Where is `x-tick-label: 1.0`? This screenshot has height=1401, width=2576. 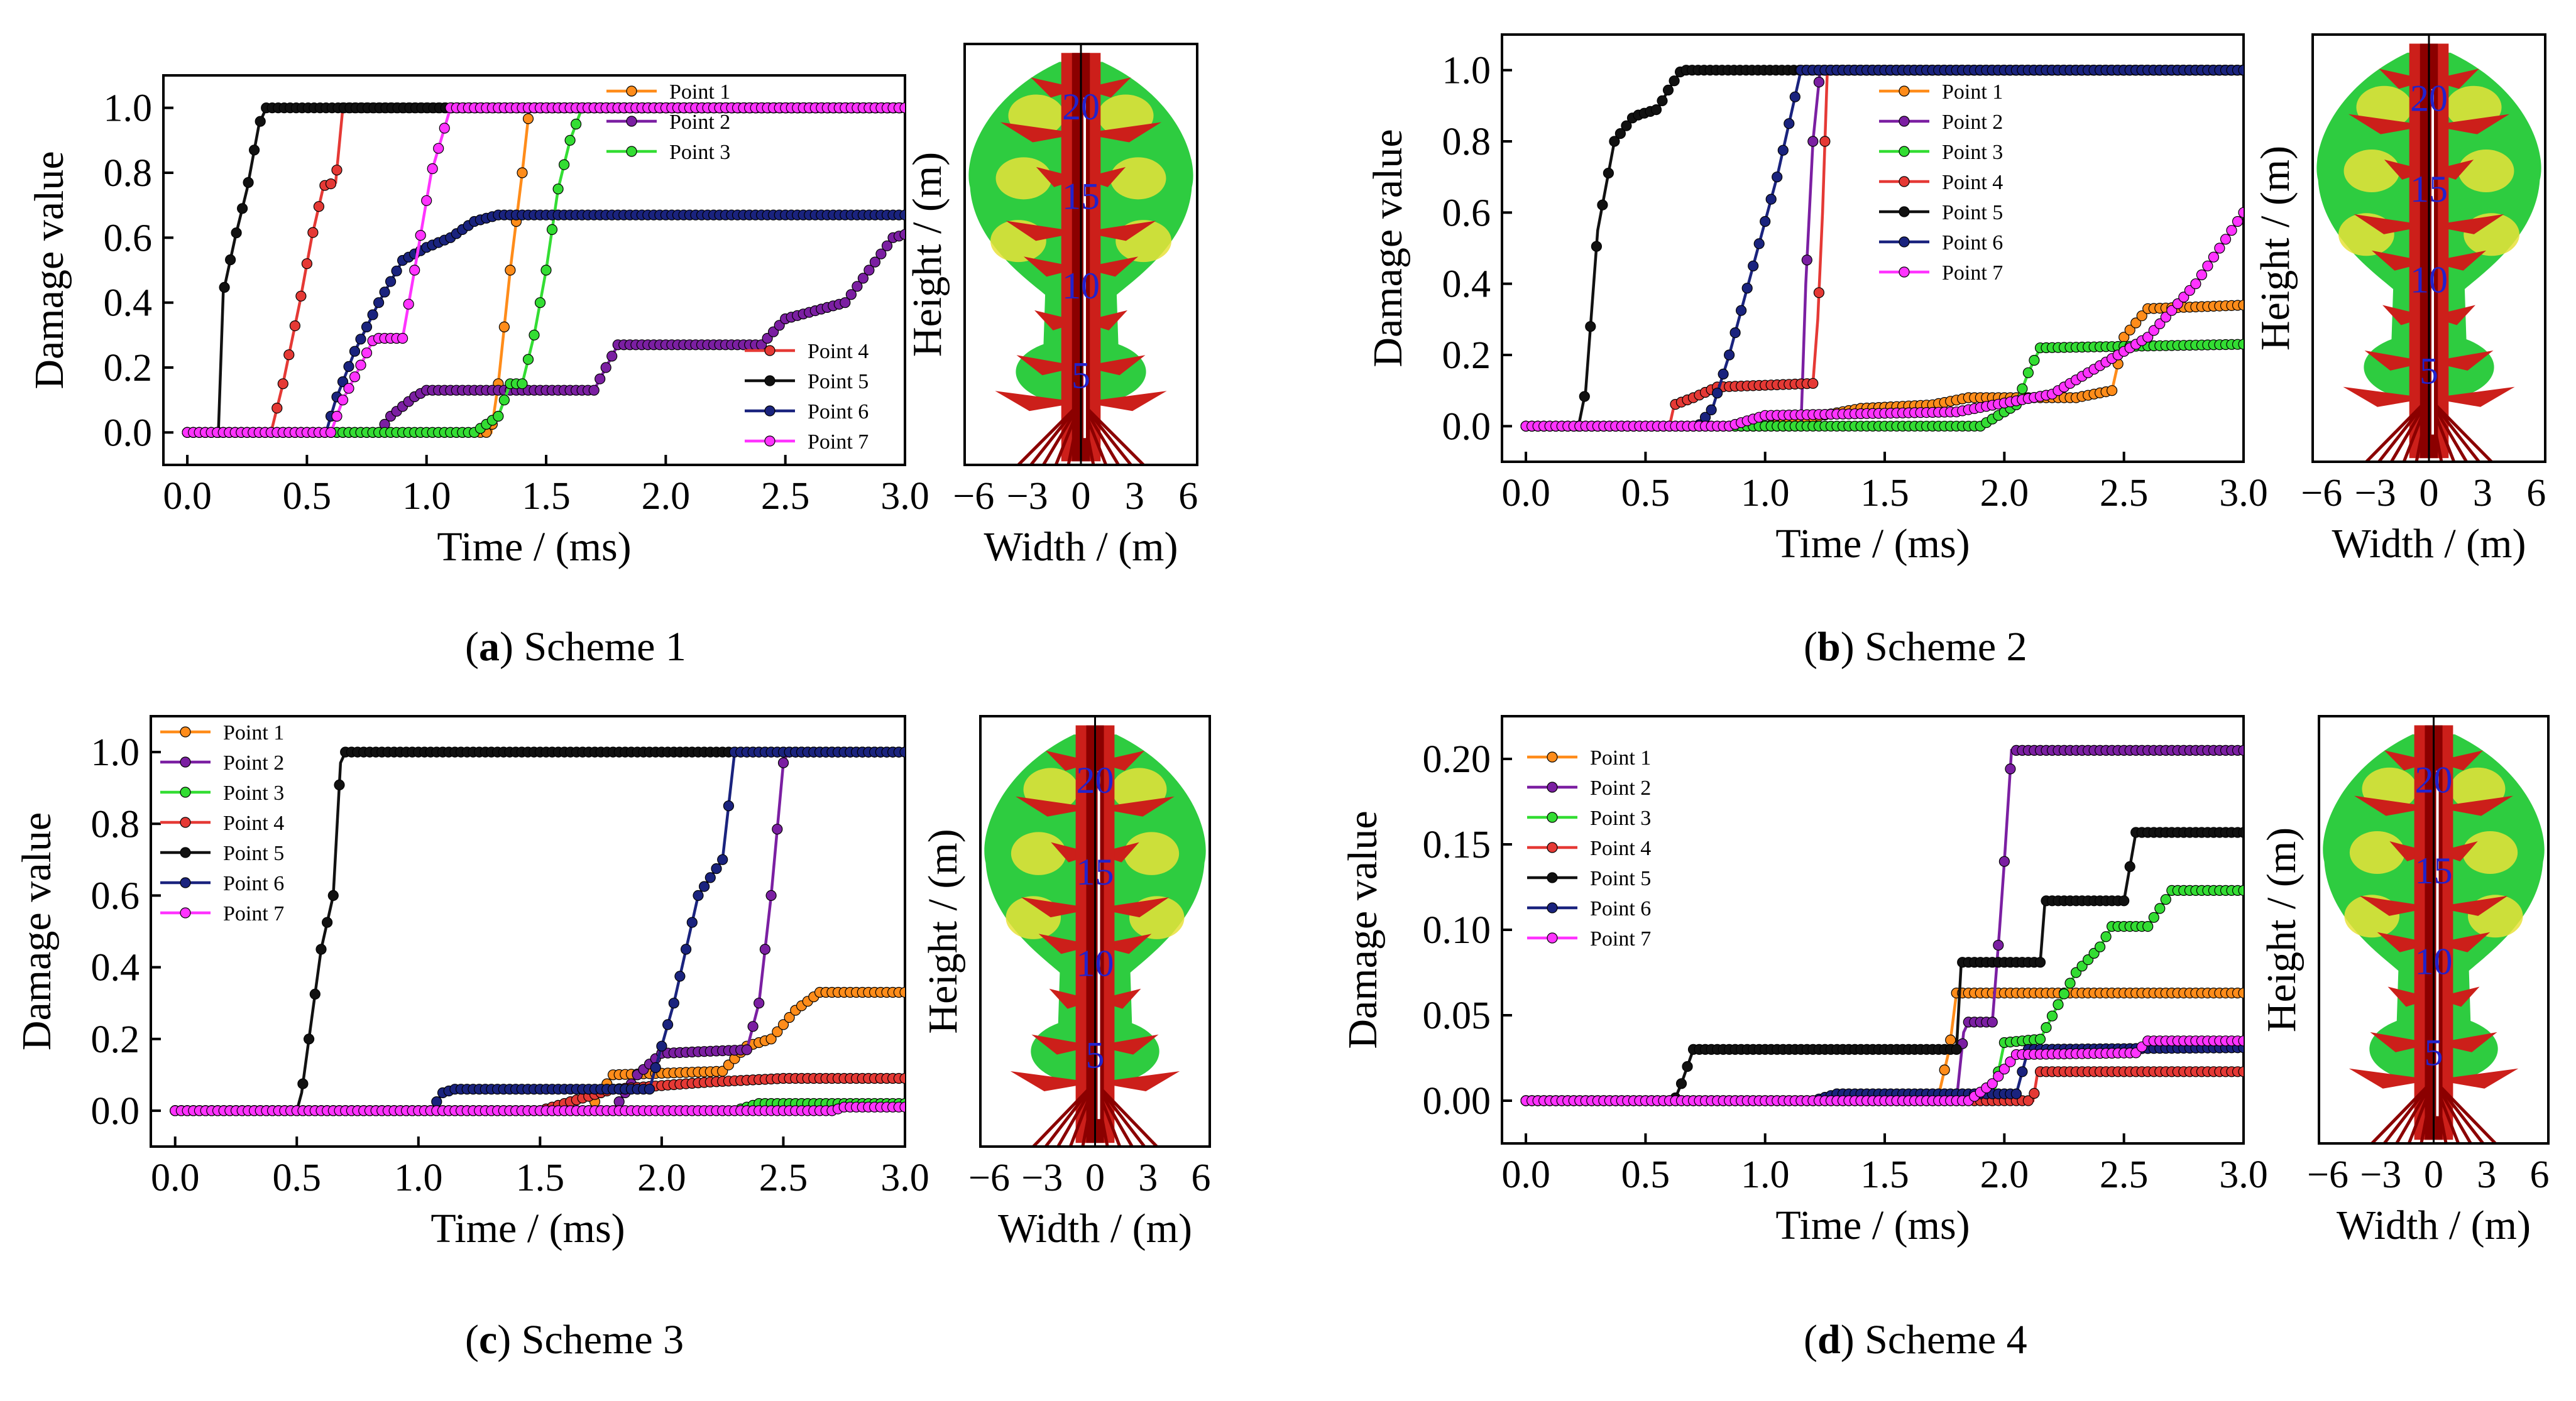
x-tick-label: 1.0 is located at coordinates (419, 1178).